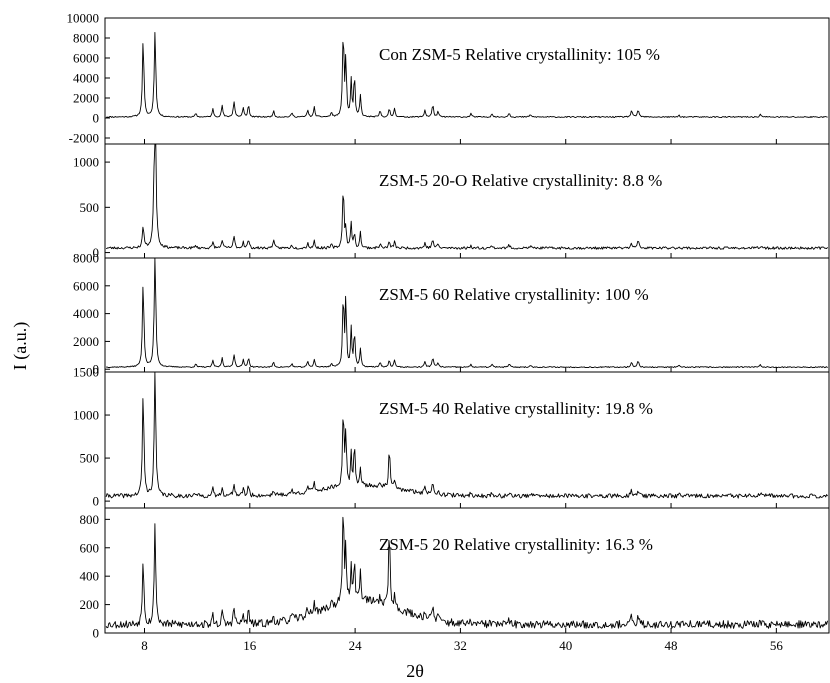 This screenshot has height=683, width=830. I want to click on y-tick-label: 10000, so click(83, 18).